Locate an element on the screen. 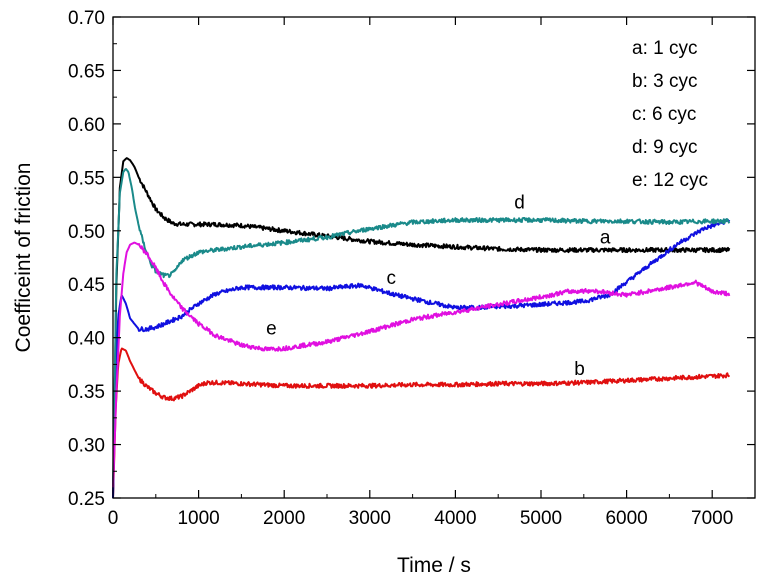 This screenshot has width=768, height=580. y-tick-label: 0.40 is located at coordinates (86, 339).